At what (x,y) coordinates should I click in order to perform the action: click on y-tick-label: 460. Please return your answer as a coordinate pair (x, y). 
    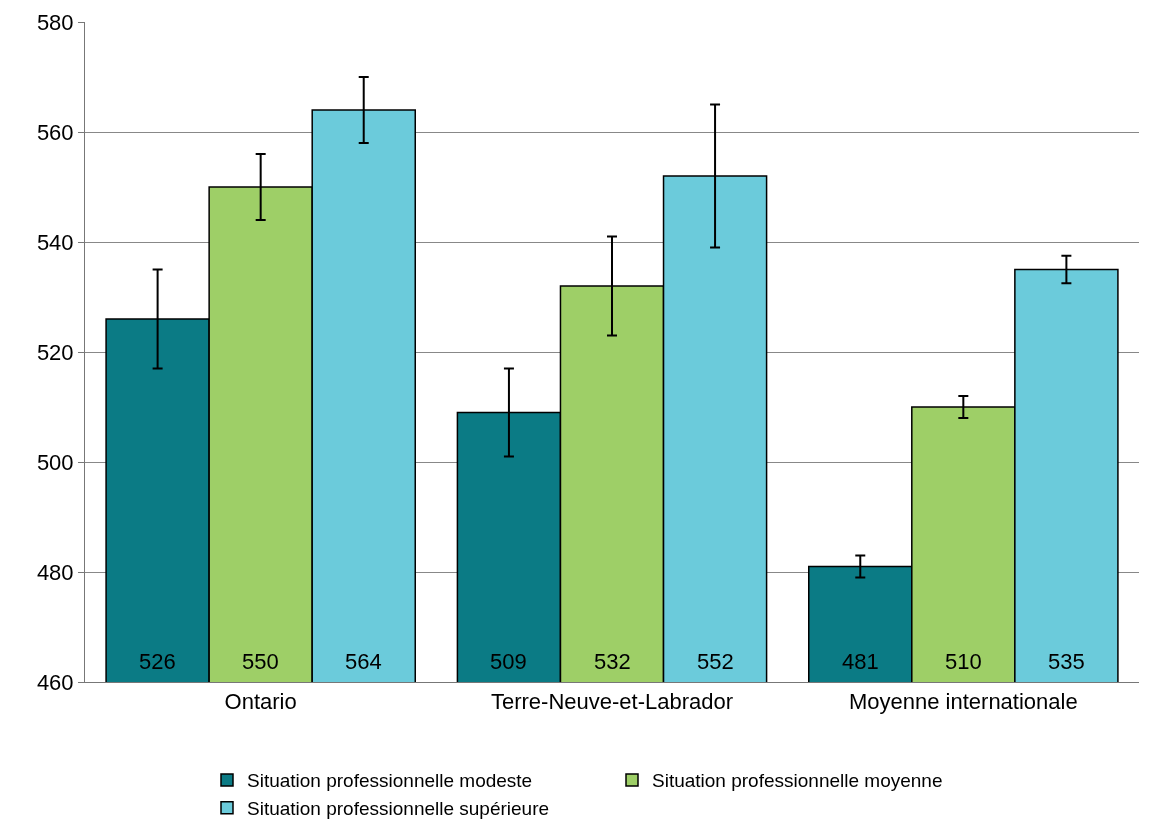
    Looking at the image, I should click on (55, 682).